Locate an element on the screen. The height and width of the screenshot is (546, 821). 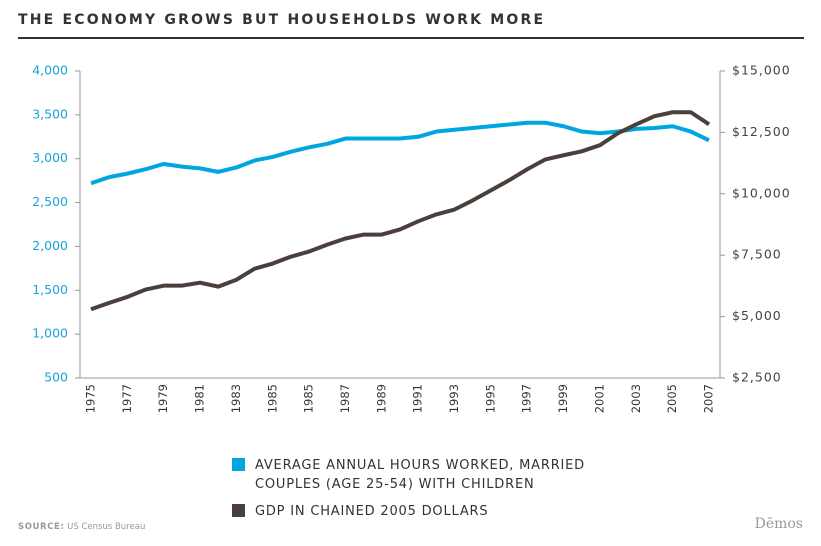
y-tick-label: 2,500 is located at coordinates (50, 201).